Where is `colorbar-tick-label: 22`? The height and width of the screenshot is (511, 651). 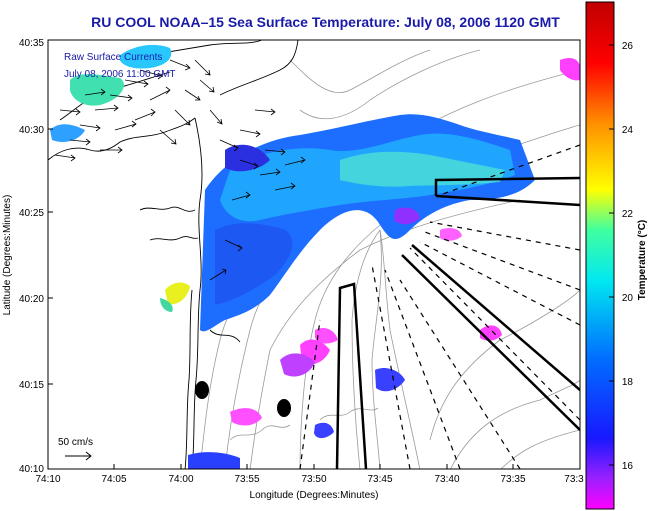 colorbar-tick-label: 22 is located at coordinates (628, 214).